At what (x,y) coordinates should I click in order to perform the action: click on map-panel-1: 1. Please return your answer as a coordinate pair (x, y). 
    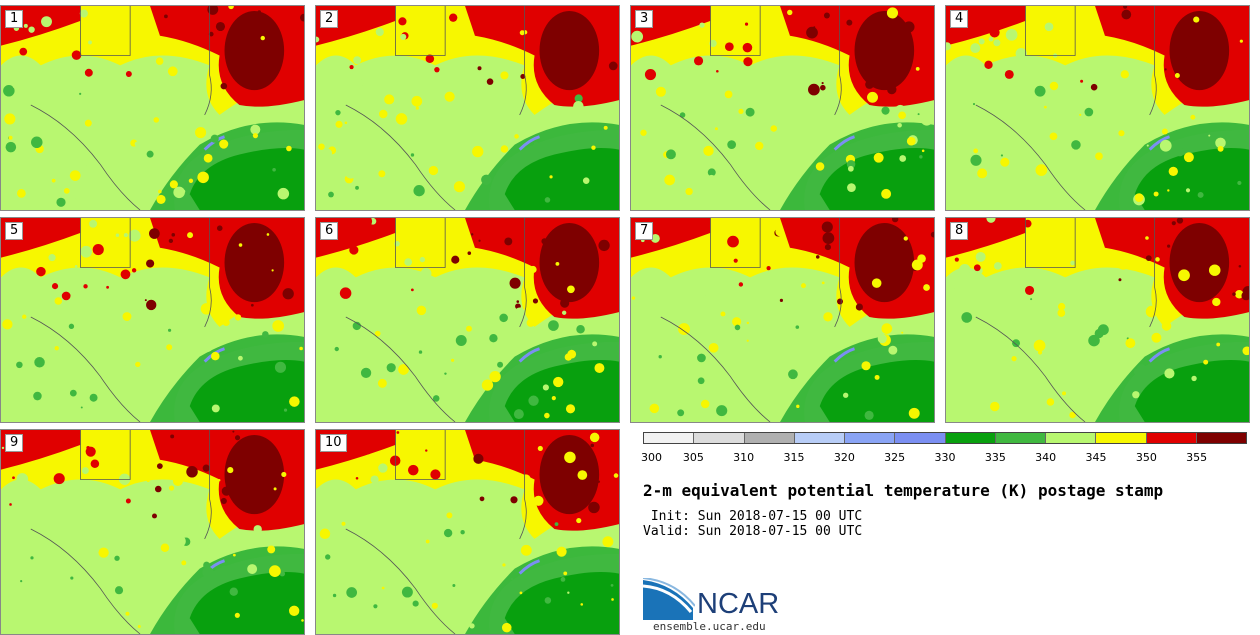
    Looking at the image, I should click on (152, 108).